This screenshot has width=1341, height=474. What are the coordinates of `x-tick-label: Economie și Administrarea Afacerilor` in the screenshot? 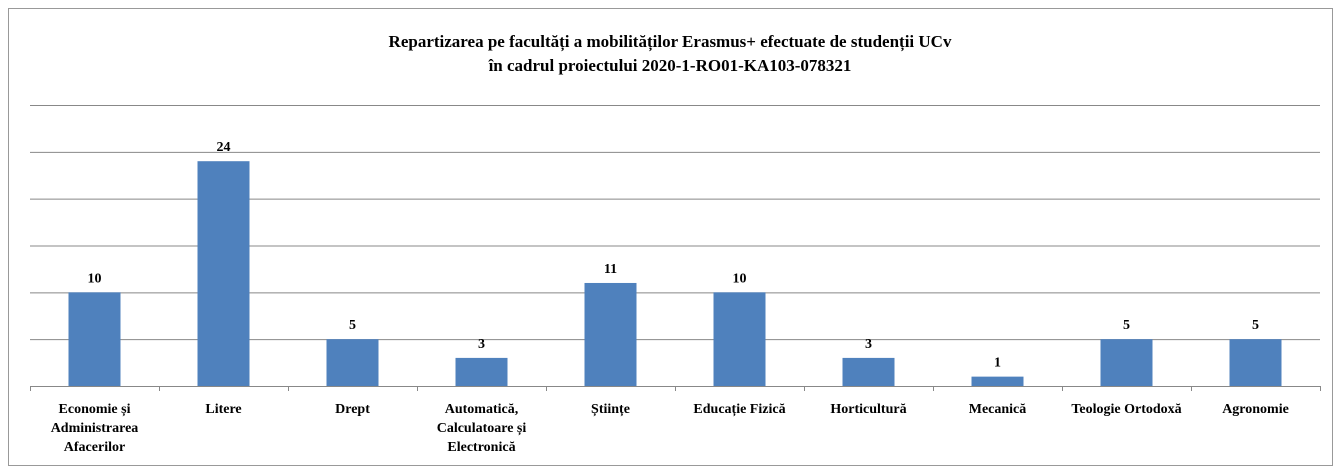 It's located at (94, 428).